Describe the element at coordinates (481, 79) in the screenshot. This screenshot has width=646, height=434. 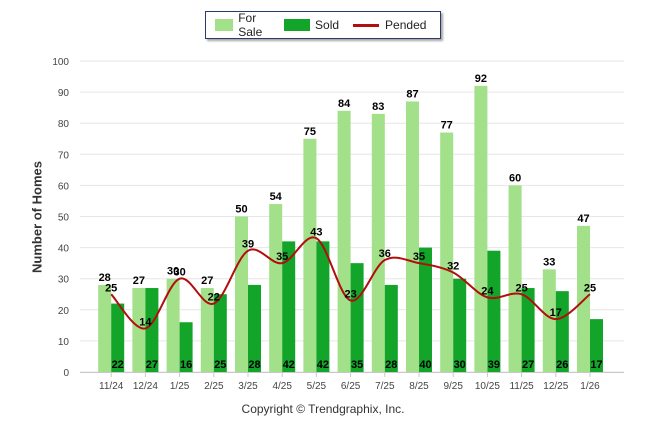
I see `for-sale-value-label: 92` at that location.